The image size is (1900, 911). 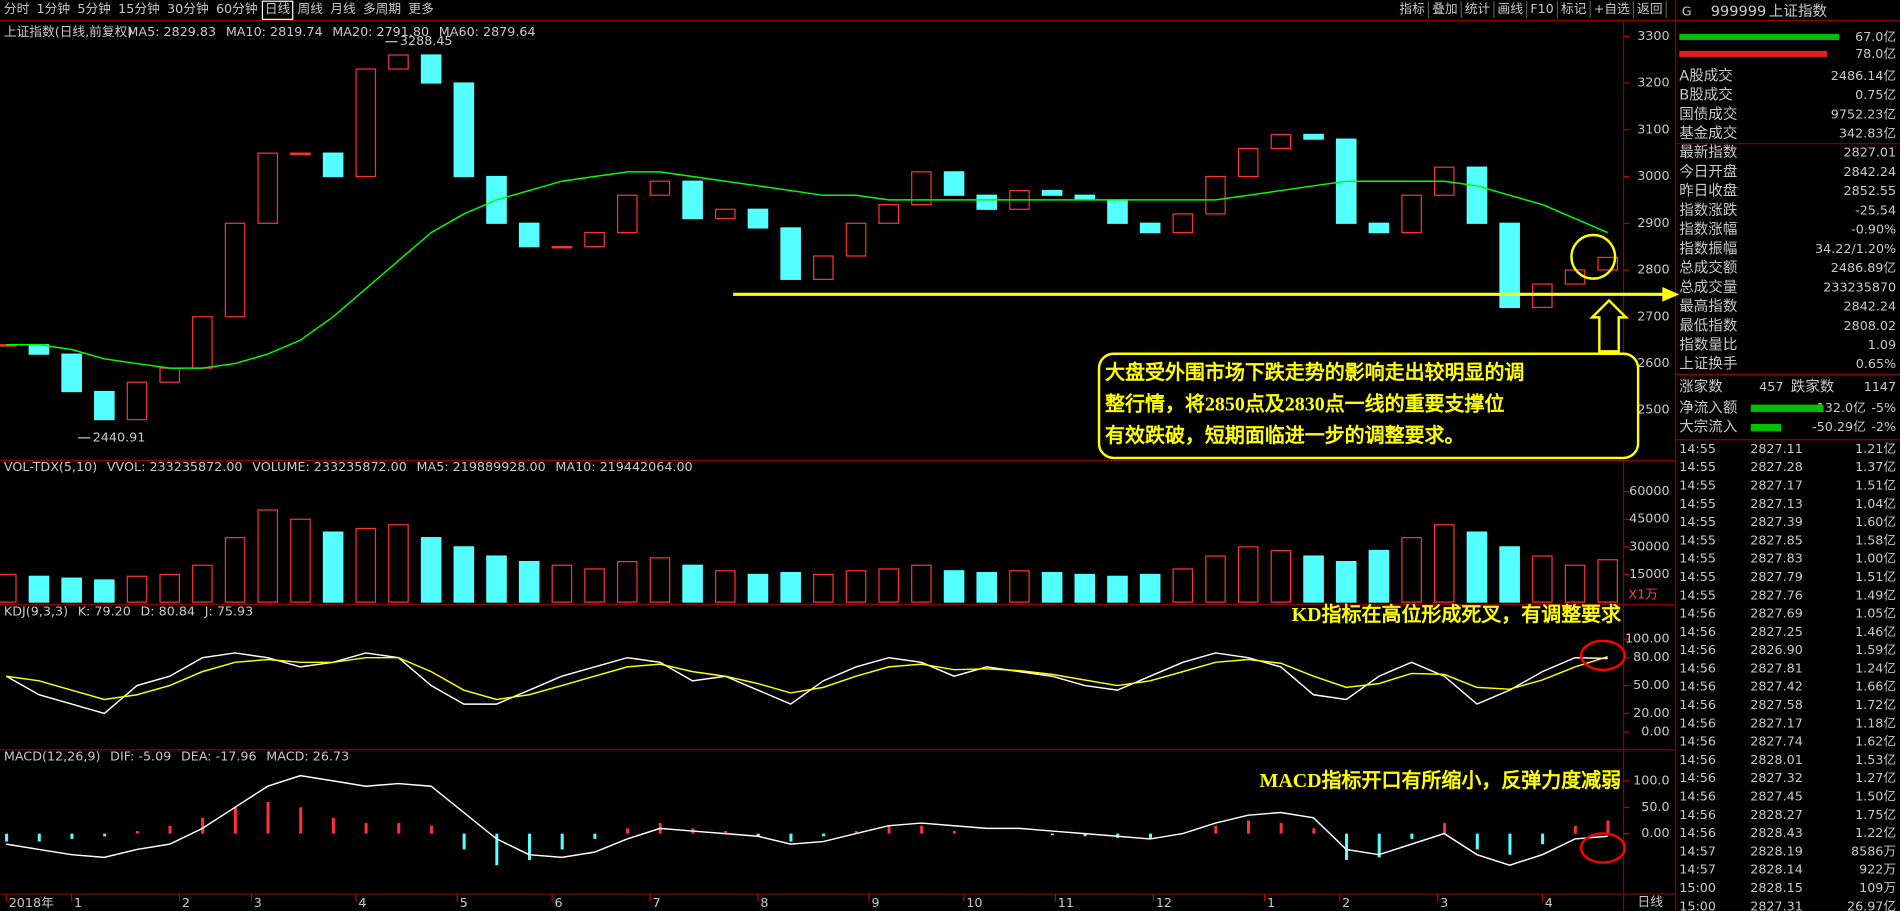 I want to click on stat-value: 34.22/1.20%, so click(x=1855, y=248).